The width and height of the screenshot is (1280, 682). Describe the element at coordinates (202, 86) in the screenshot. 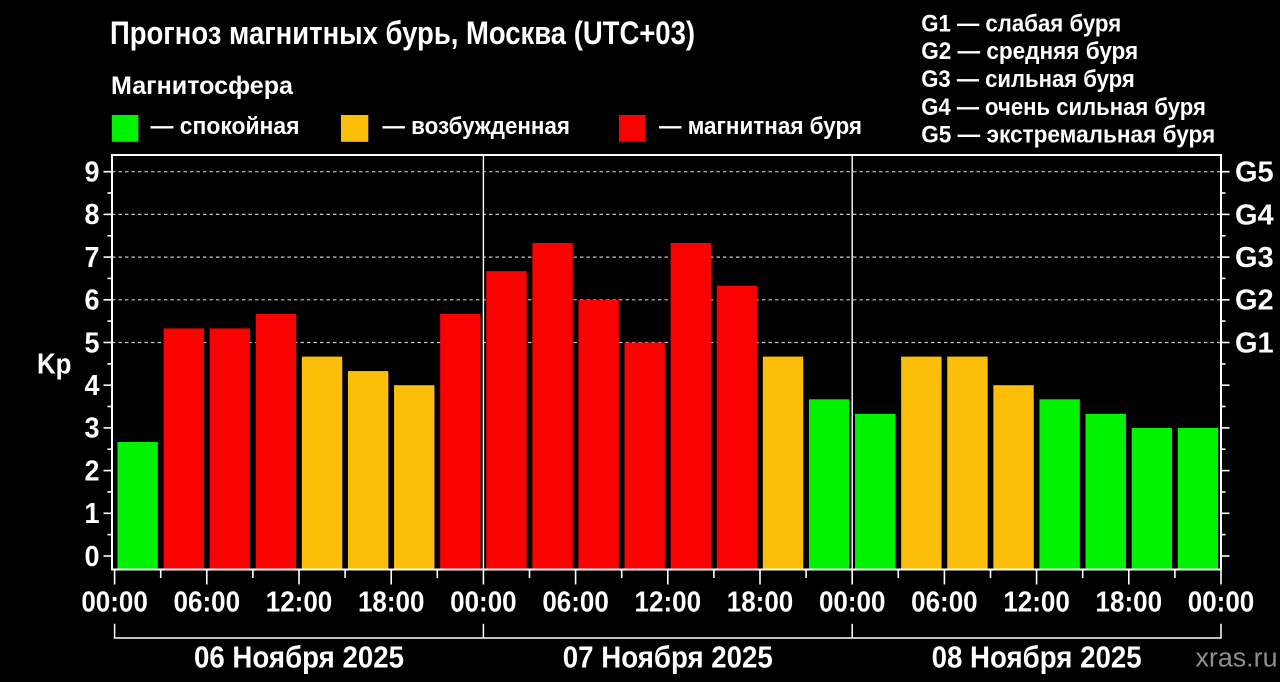

I see `svg-text: Магнитосфера` at that location.